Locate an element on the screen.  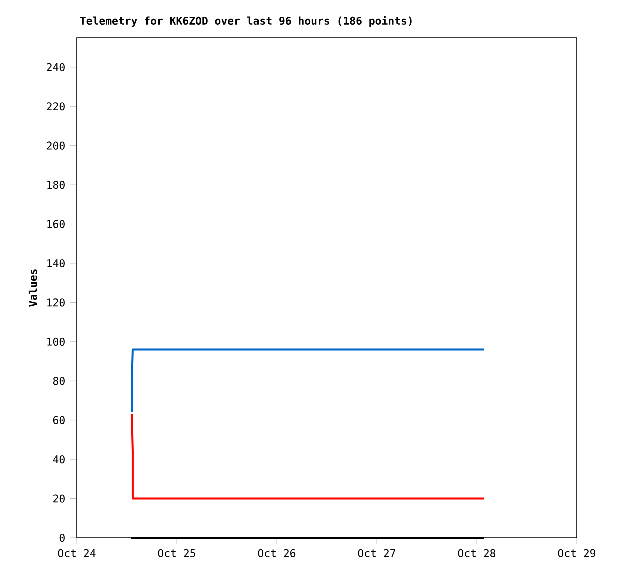
y-tick-label: 220 is located at coordinates (56, 106).